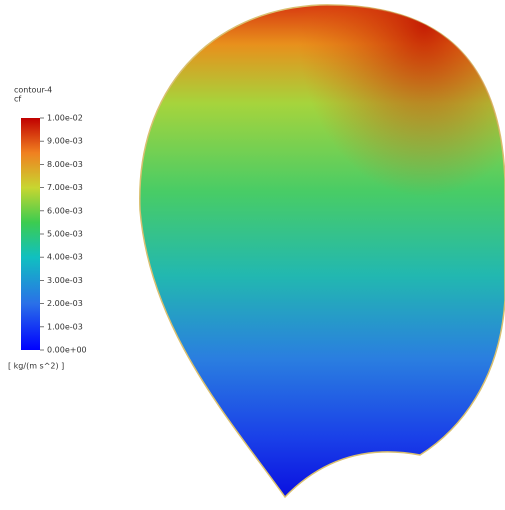 This screenshot has width=505, height=510. What do you see at coordinates (17, 99) in the screenshot?
I see `legend-variable: cf` at bounding box center [17, 99].